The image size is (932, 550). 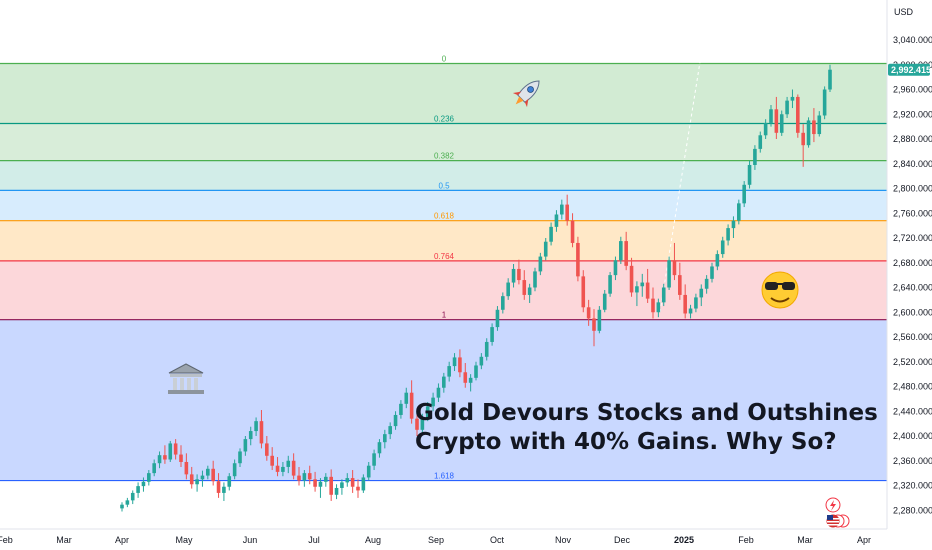 What do you see at coordinates (912, 486) in the screenshot?
I see `price-tick-label: 2,320.000` at bounding box center [912, 486].